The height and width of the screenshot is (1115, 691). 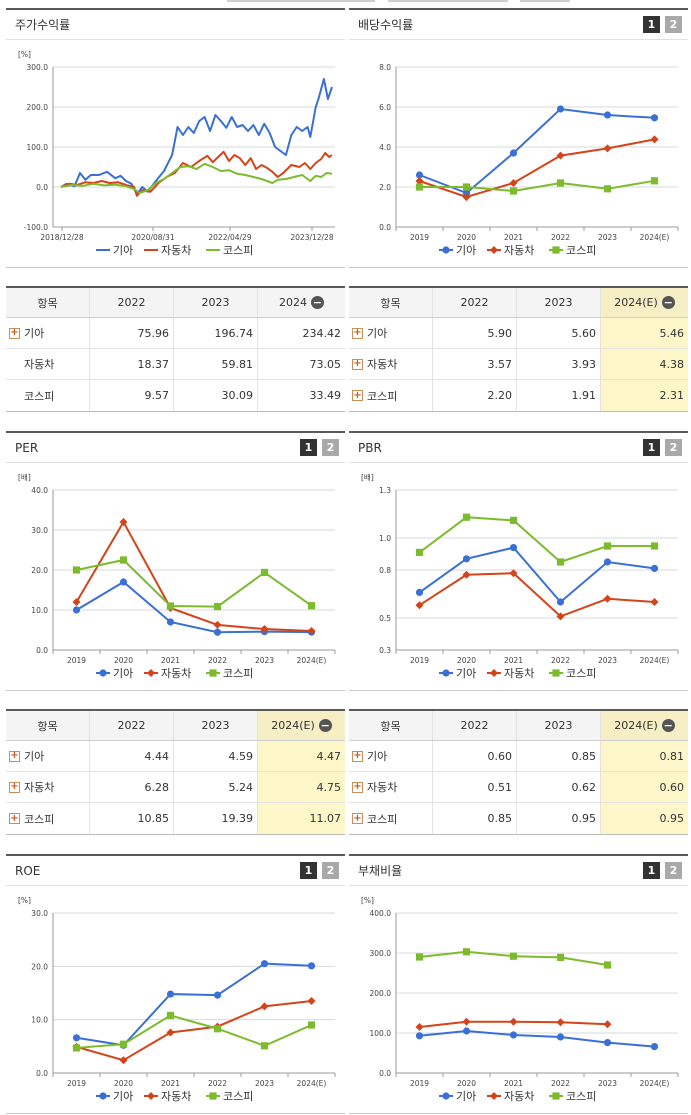 I want to click on cell-value: 10.85, so click(x=153, y=818).